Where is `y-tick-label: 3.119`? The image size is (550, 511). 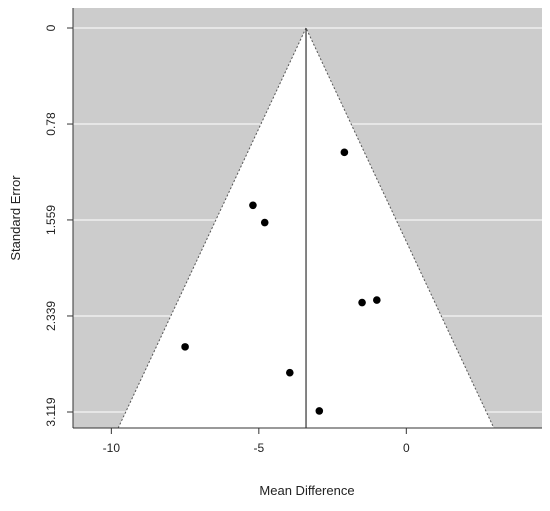 y-tick-label: 3.119 is located at coordinates (51, 411).